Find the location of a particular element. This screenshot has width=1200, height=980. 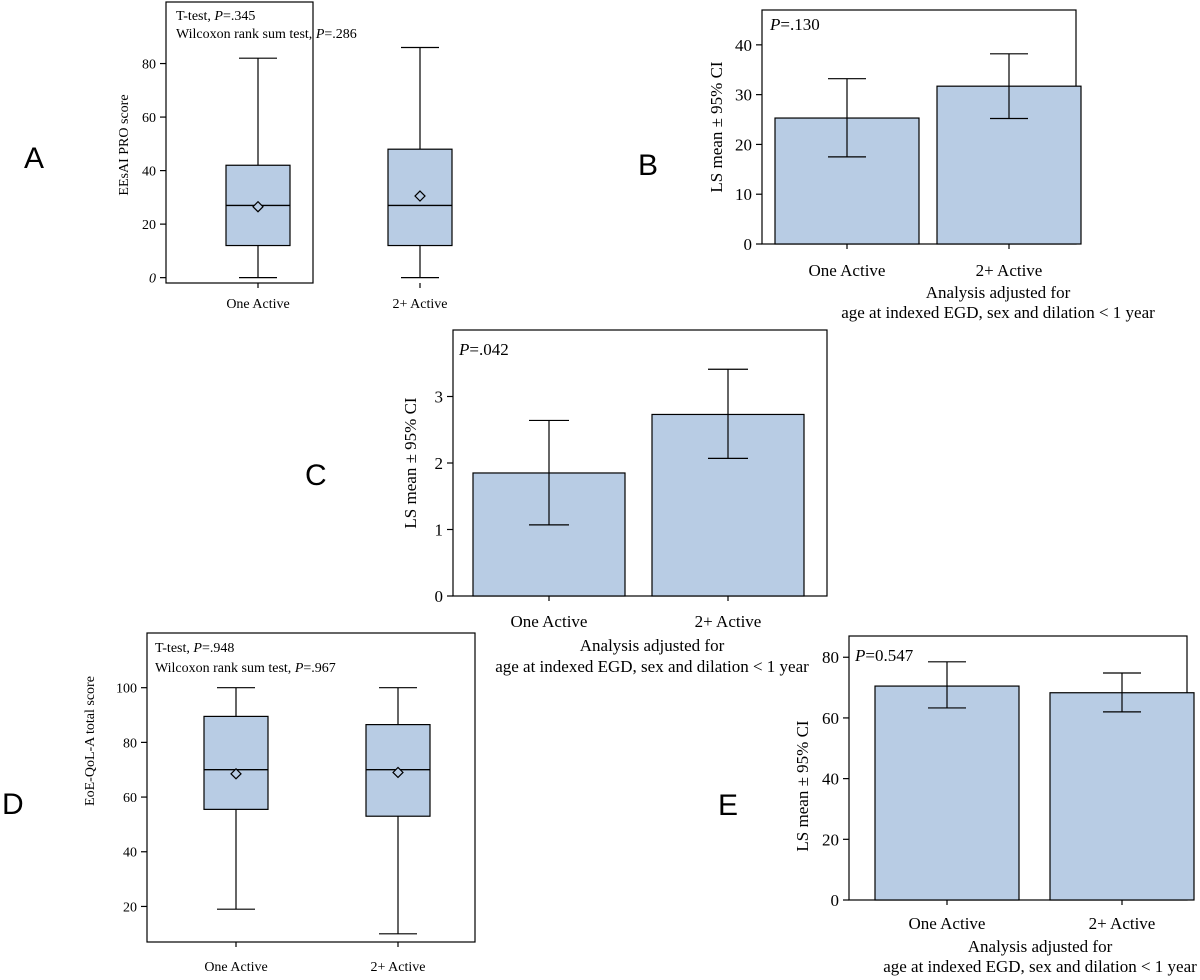

y-axis-label-d: EoE-QoL-A total score is located at coordinates (90, 741).